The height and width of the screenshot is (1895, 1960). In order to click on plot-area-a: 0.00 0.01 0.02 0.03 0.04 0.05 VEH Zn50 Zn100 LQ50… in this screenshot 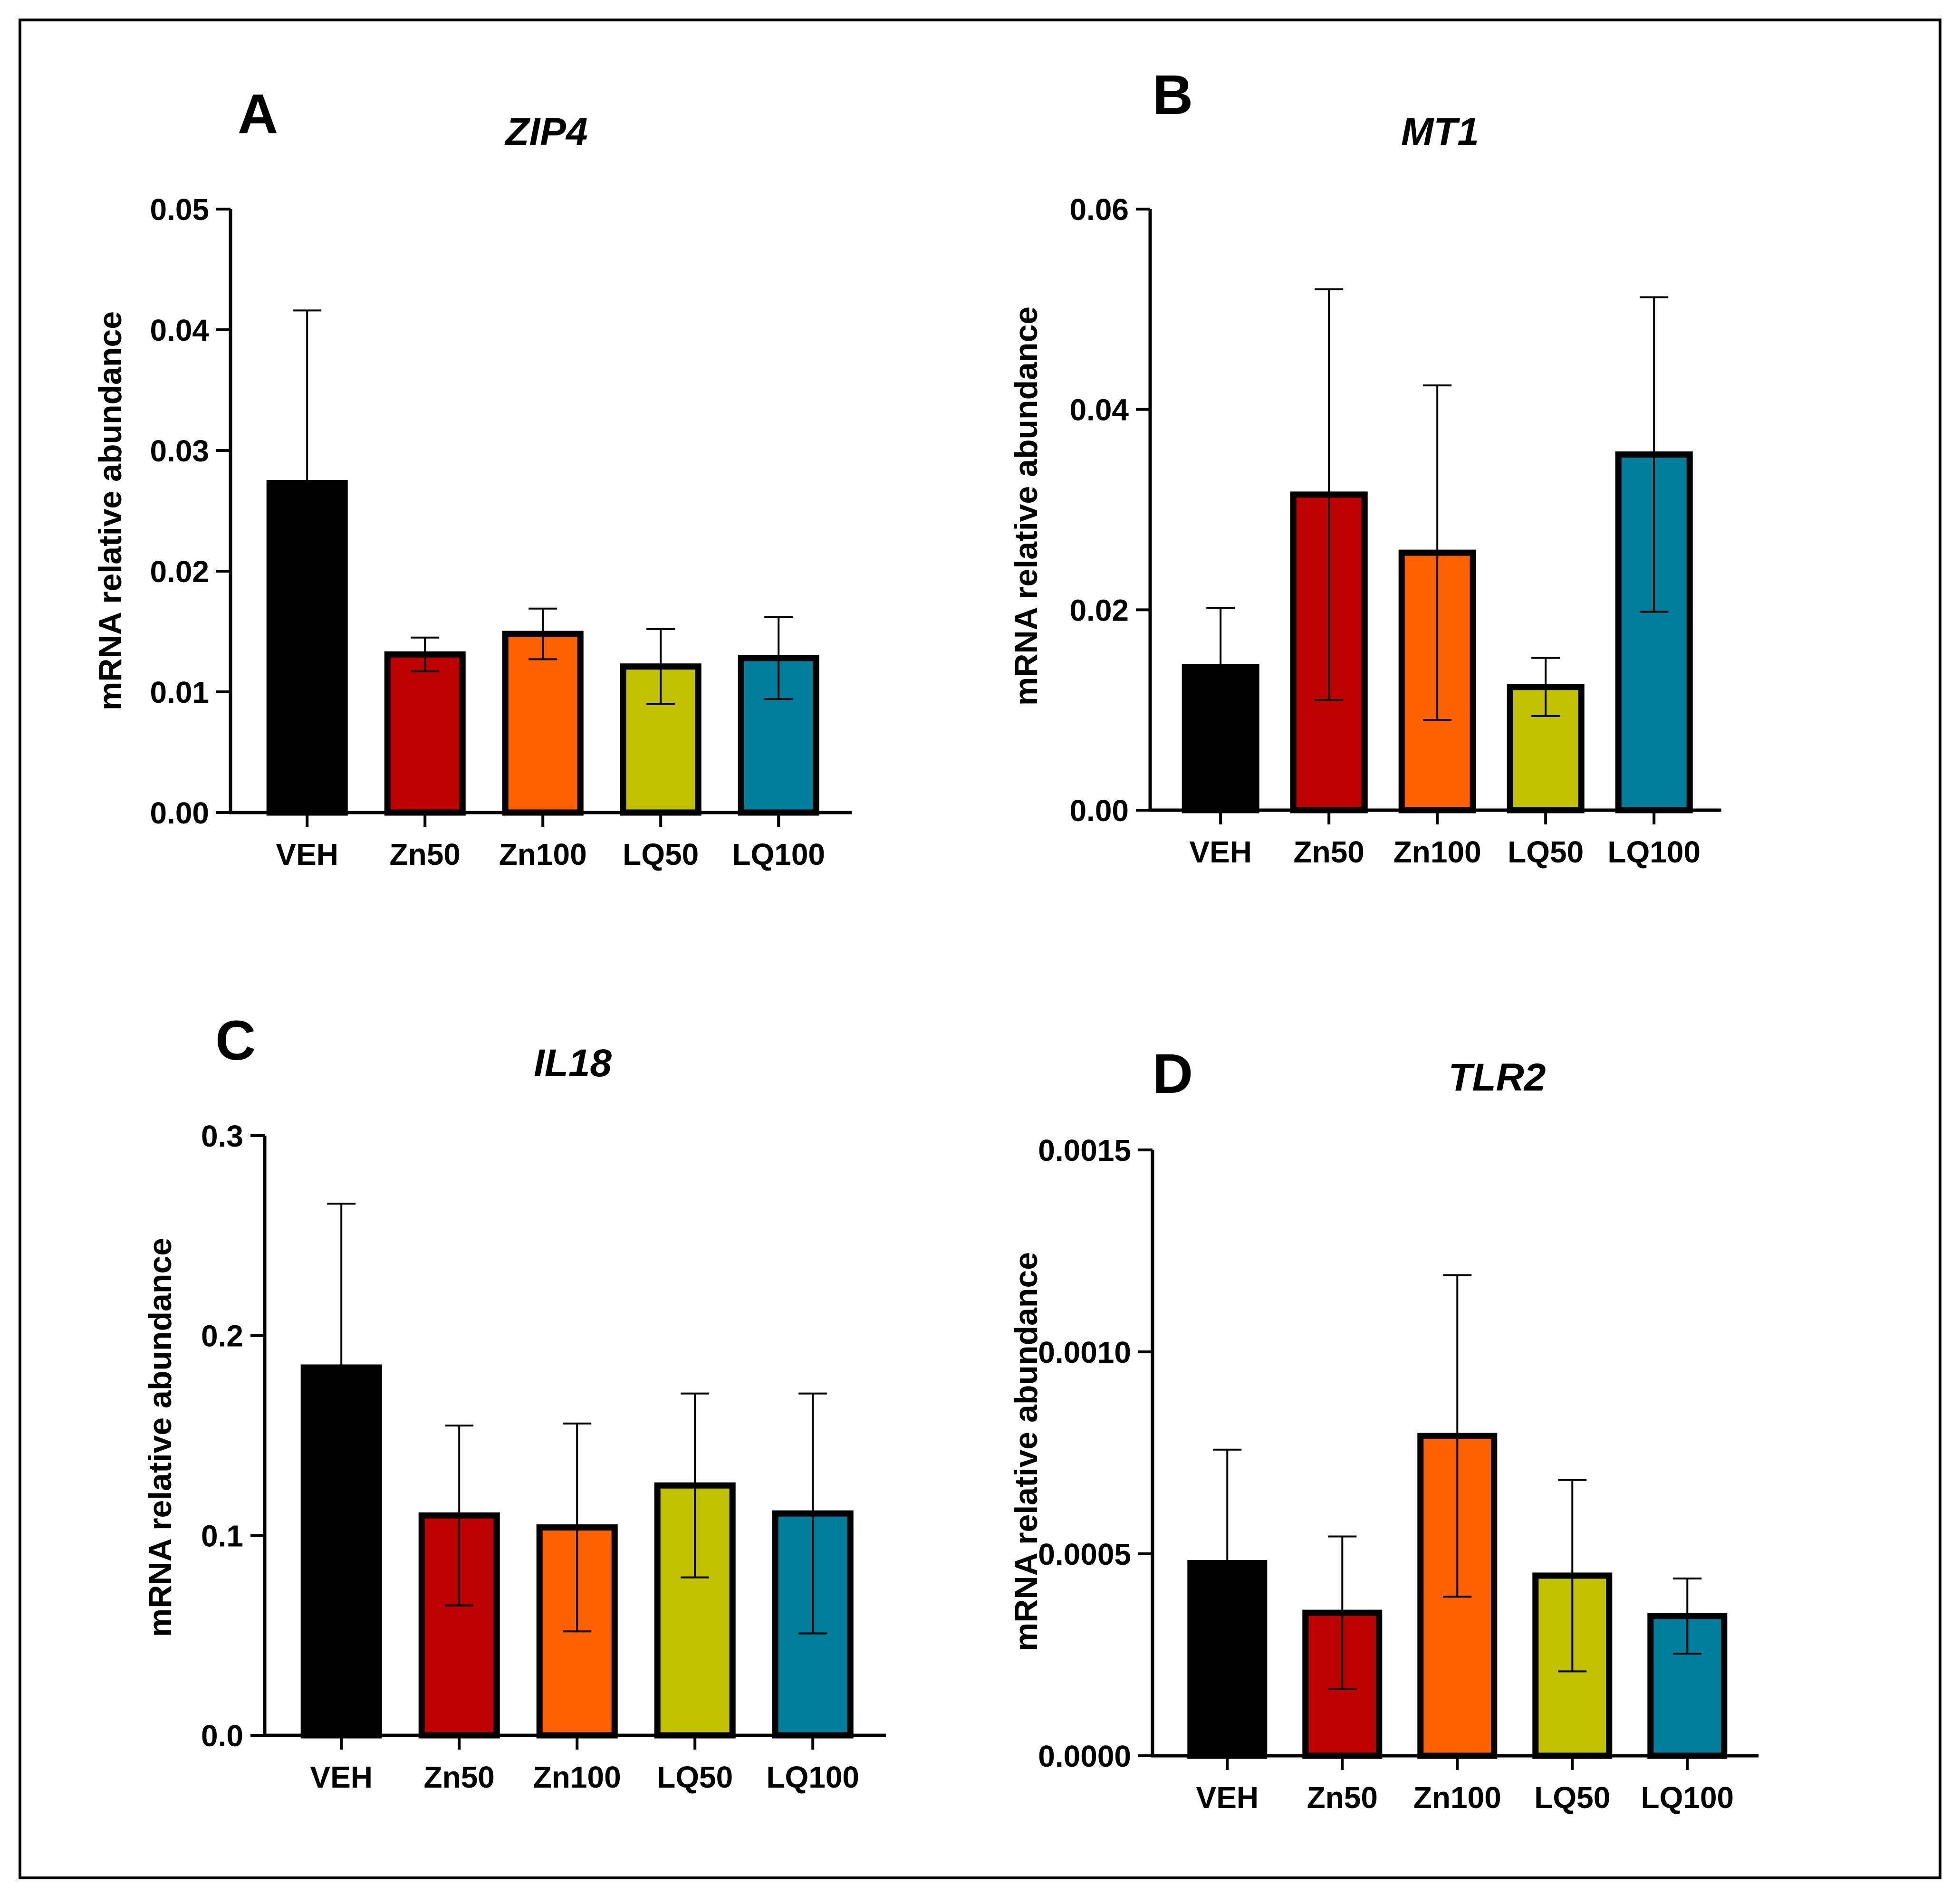, I will do `click(501, 531)`.